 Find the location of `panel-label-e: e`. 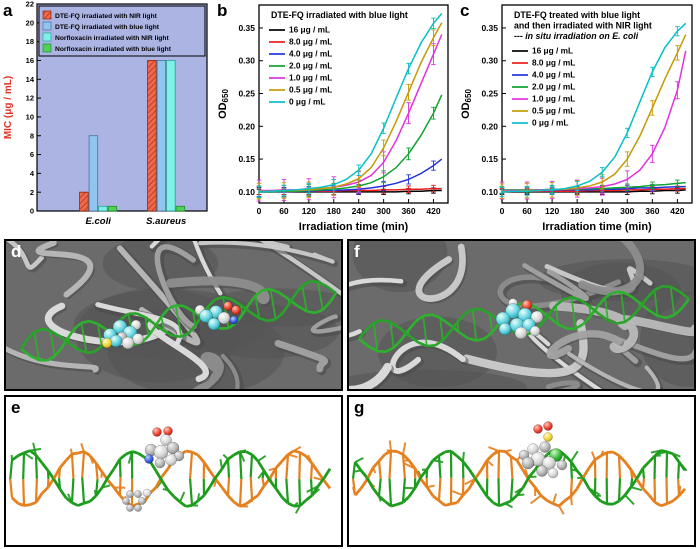

panel-label-e: e is located at coordinates (16, 407).